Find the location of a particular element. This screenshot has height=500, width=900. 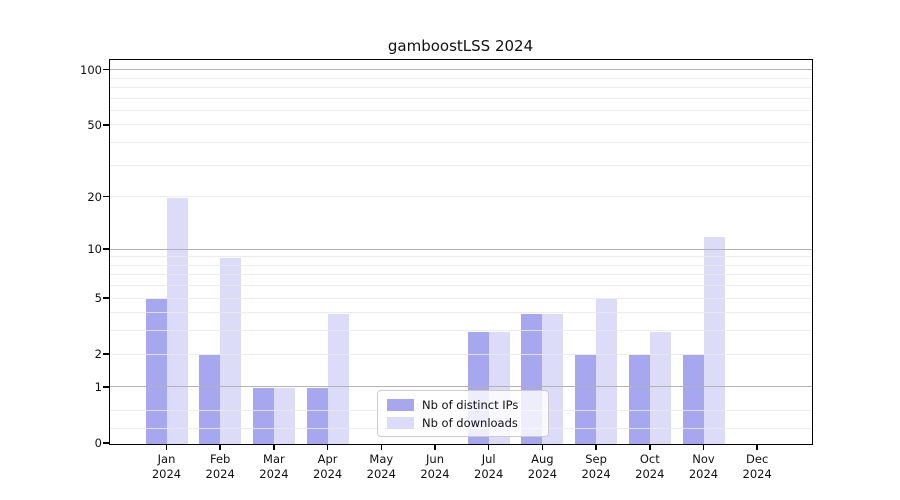

x-tick-label: Apr 2024 is located at coordinates (328, 467).